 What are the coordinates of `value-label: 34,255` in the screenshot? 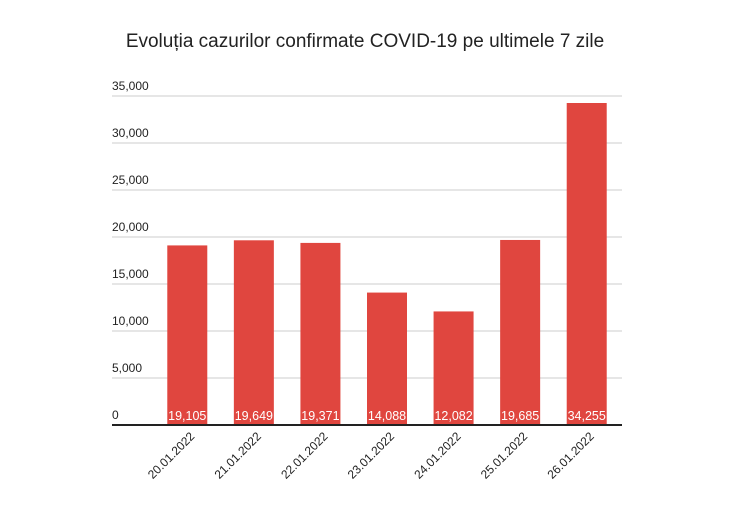 It's located at (587, 416).